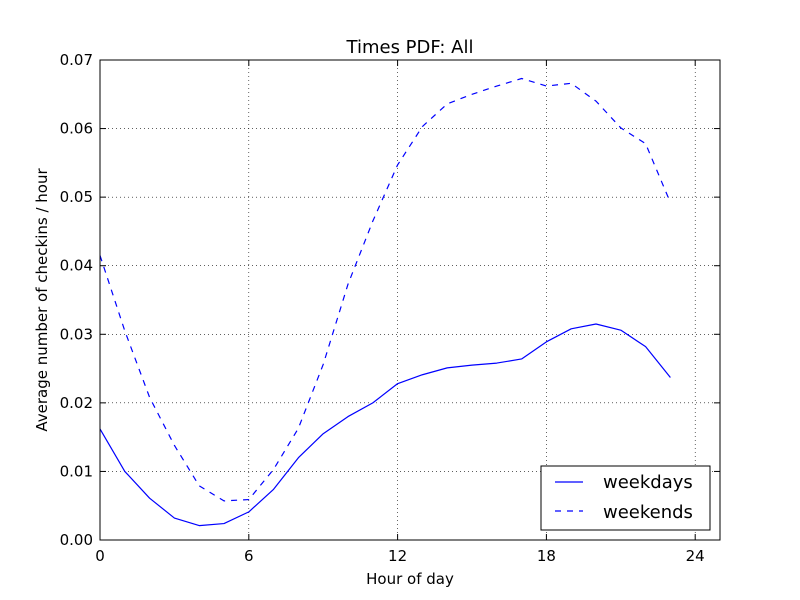 The height and width of the screenshot is (600, 800). I want to click on y-tick-label: 0.01, so click(76, 471).